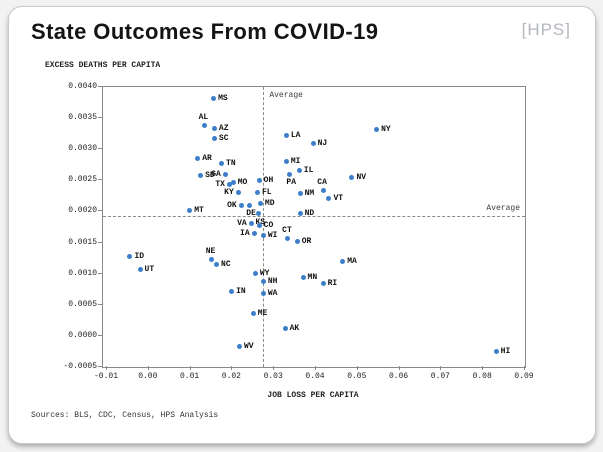 The width and height of the screenshot is (603, 452). Describe the element at coordinates (223, 139) in the screenshot. I see `state-label-sc: SC` at that location.